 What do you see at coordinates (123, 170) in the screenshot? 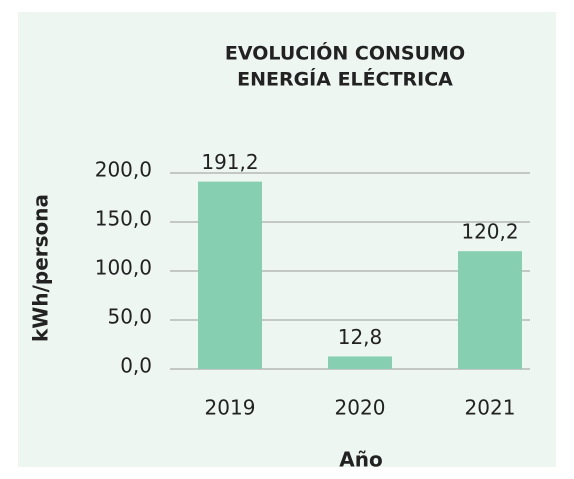
I see `y-tick-label: 200,0` at bounding box center [123, 170].